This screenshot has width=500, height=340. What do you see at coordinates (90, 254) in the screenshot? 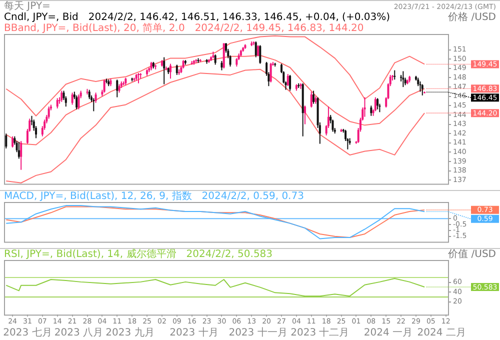
I see `annotation: RSI, JPY=, Bid(Last), 14, 威尔德平滑` at bounding box center [90, 254].